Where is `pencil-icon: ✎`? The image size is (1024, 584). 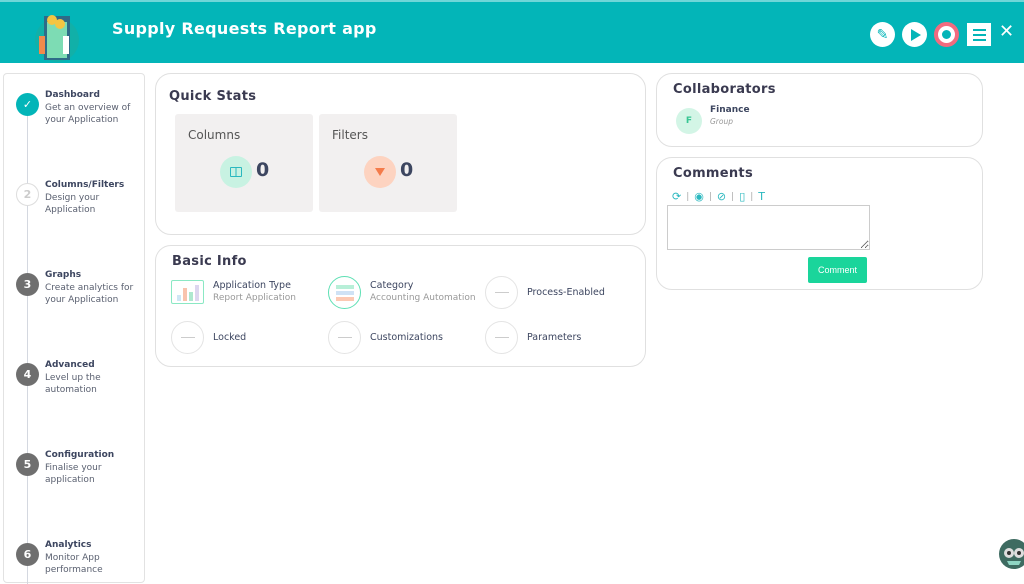
pencil-icon: ✎ is located at coordinates (882, 34).